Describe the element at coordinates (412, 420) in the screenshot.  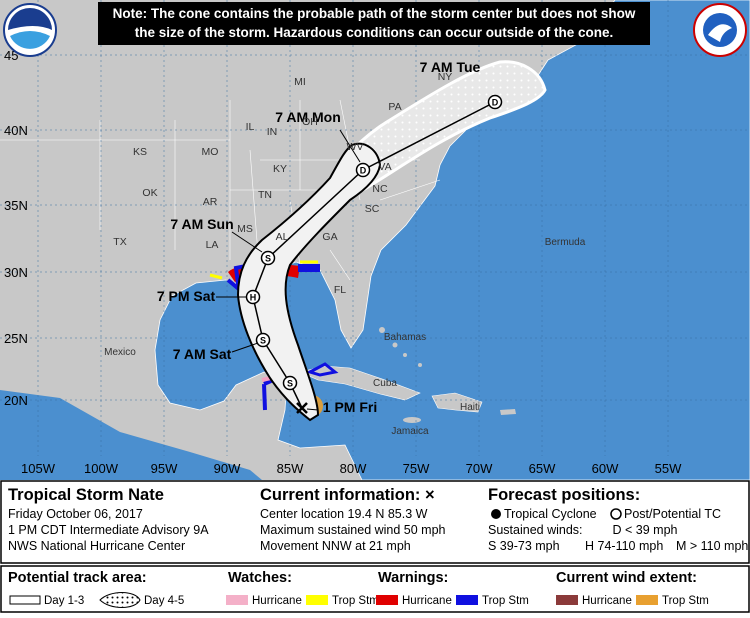
I see `jamaica` at that location.